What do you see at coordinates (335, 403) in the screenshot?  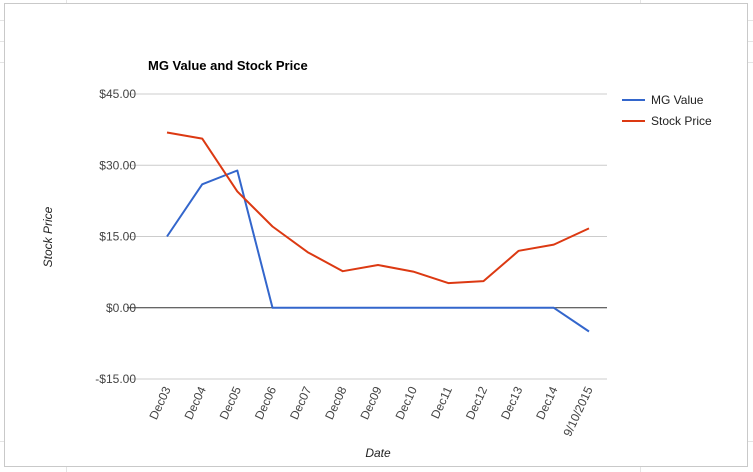 I see `x-tick-label: Dec08` at bounding box center [335, 403].